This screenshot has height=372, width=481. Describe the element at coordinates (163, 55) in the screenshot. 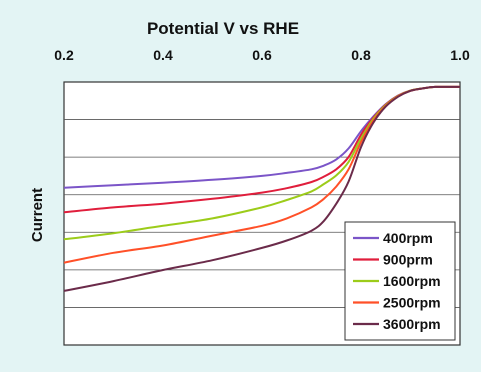

I see `x-tick-label: 0.4` at that location.